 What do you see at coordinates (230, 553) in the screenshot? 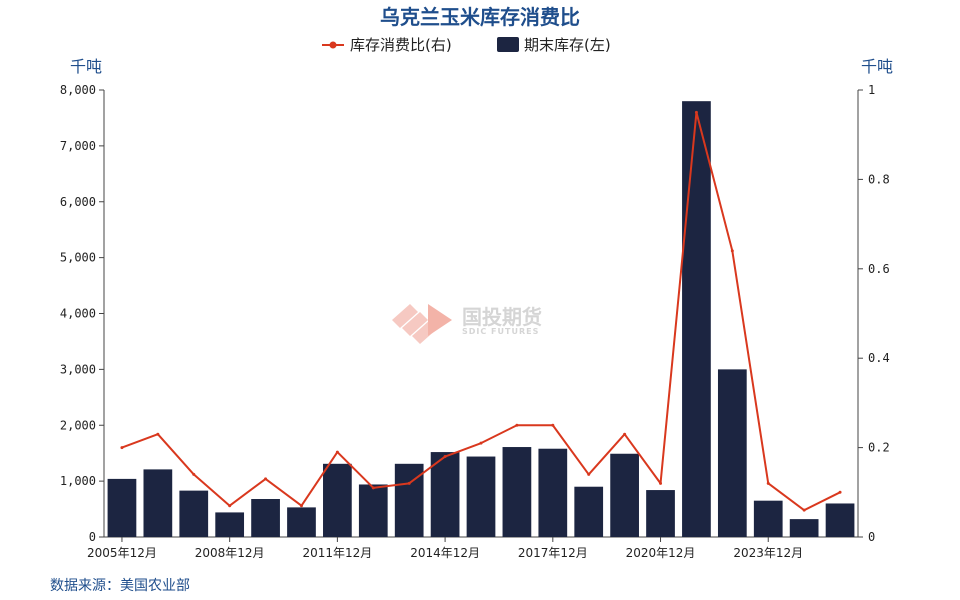
I see `x-tick-label: 2008年12月` at bounding box center [230, 553].